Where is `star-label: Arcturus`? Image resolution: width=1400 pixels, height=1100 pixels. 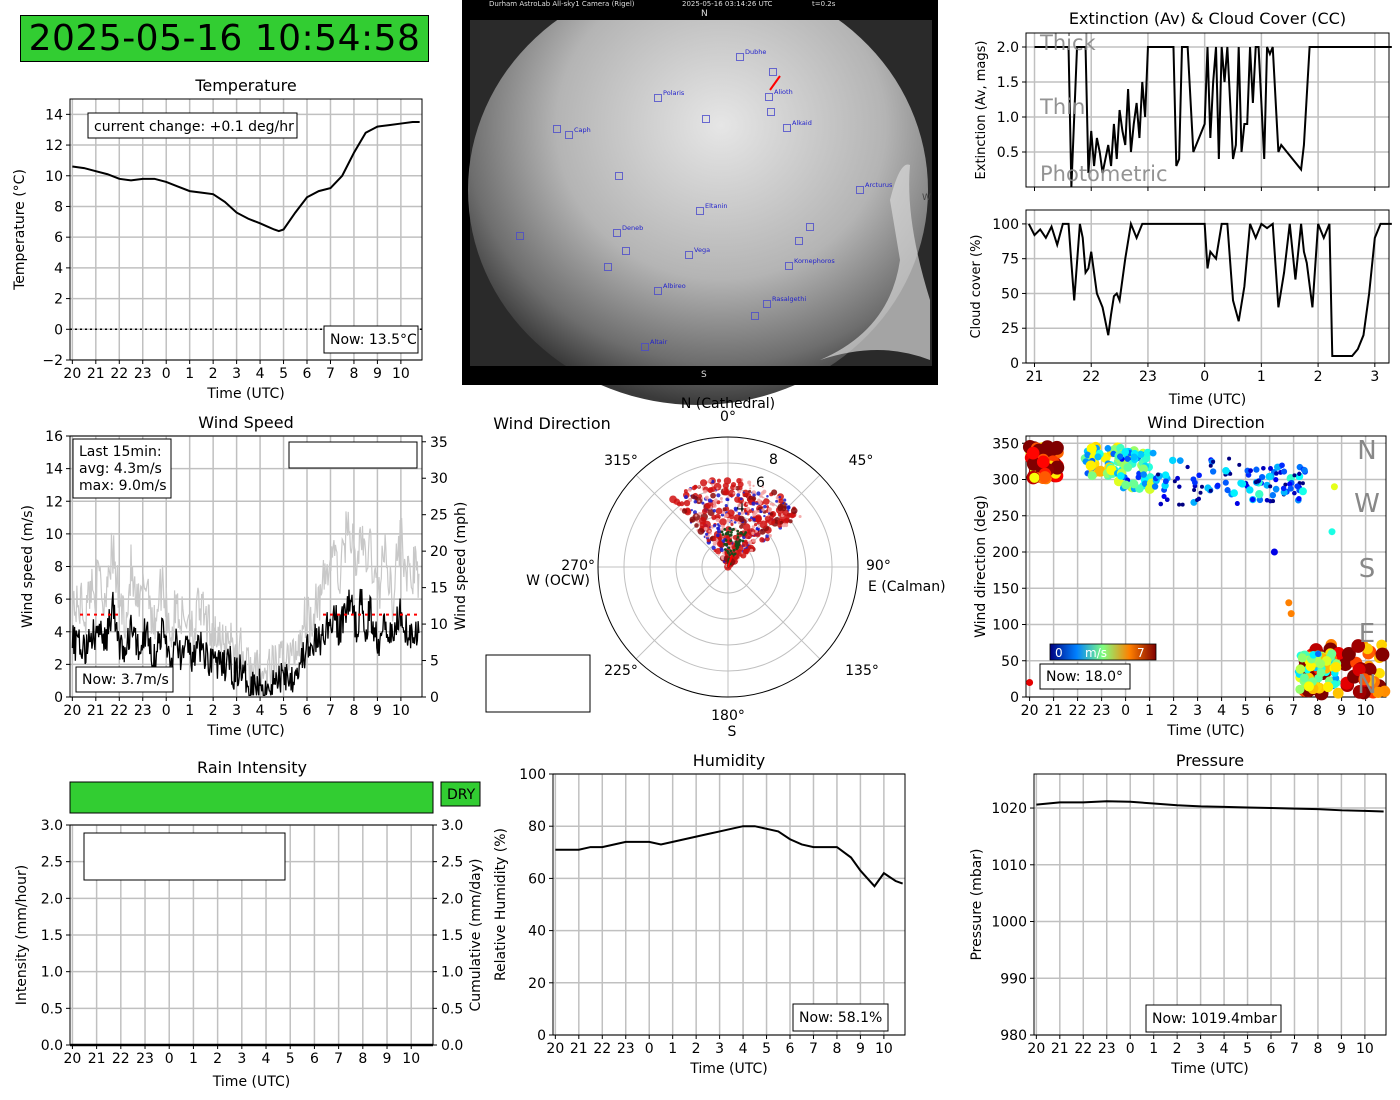
star-label: Arcturus is located at coordinates (879, 185).